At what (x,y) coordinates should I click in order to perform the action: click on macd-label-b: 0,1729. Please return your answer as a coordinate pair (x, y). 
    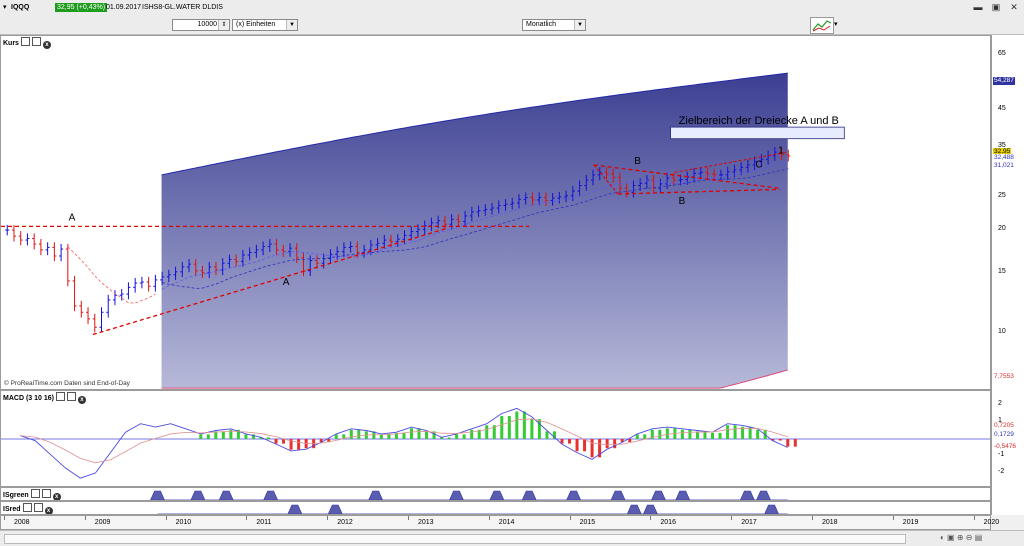
    Looking at the image, I should click on (1004, 435).